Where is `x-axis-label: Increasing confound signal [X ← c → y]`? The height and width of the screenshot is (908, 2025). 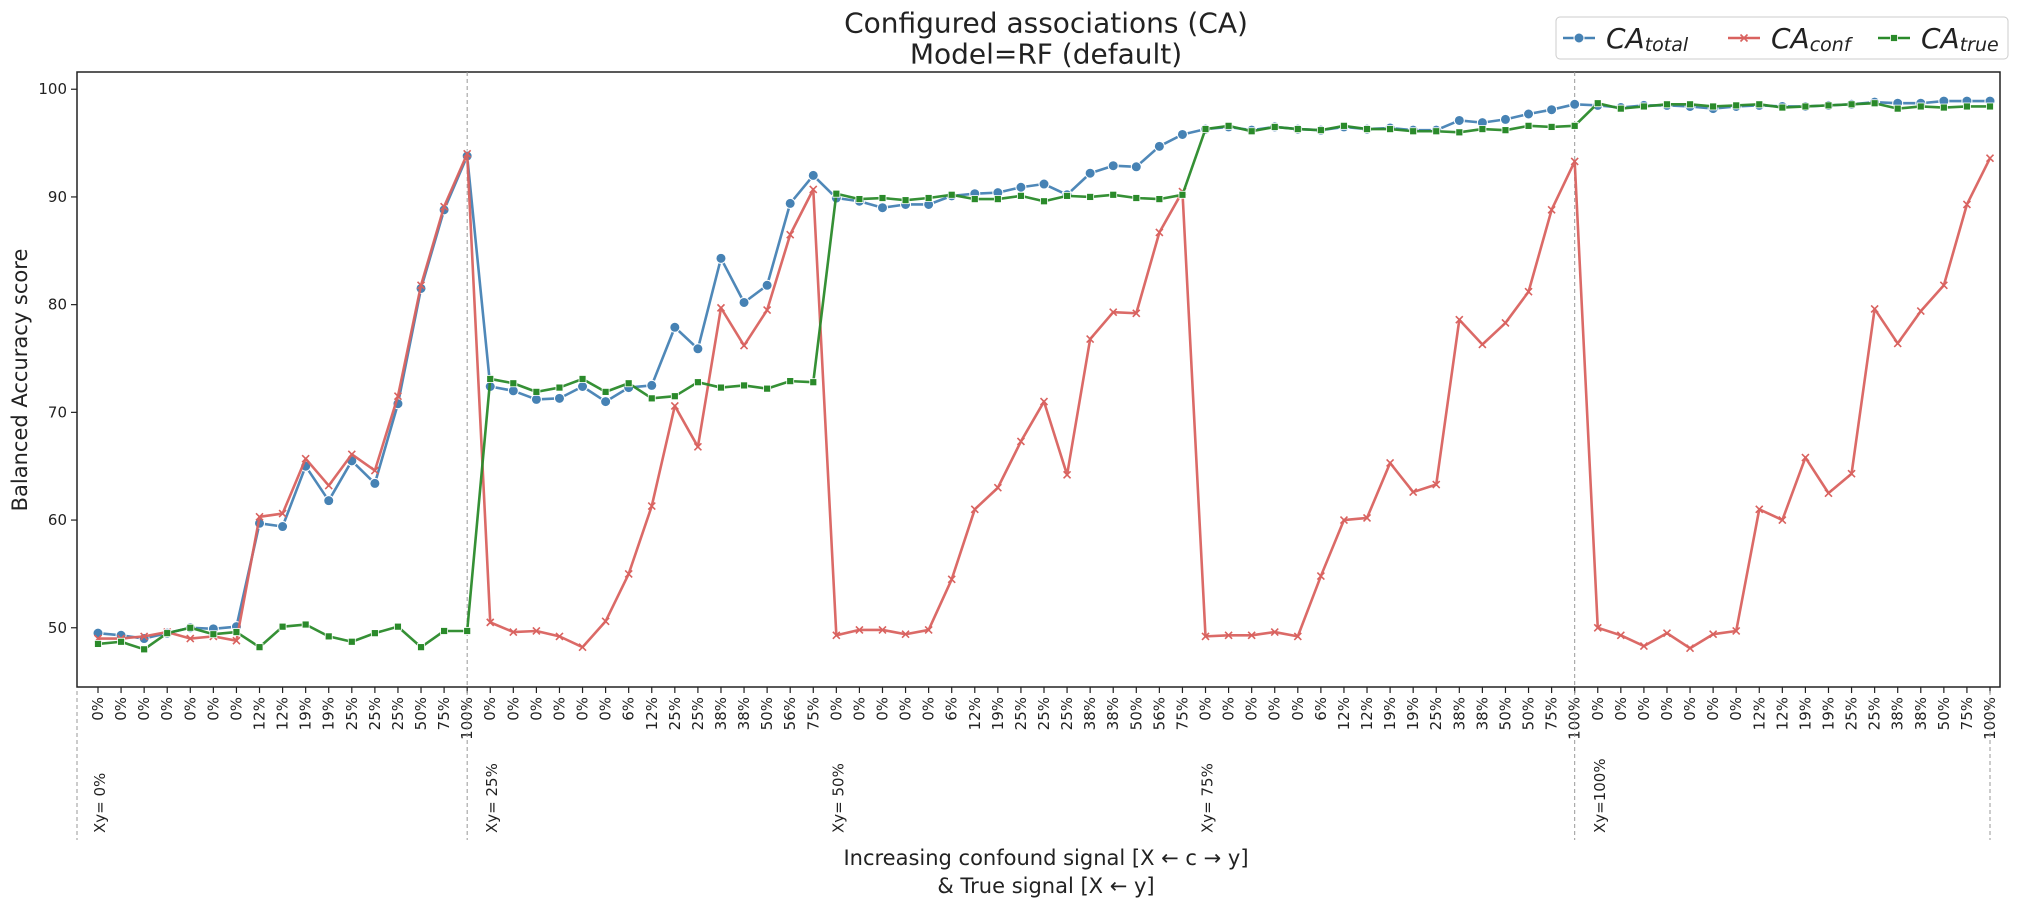 x-axis-label: Increasing confound signal [X ← c → y] is located at coordinates (1045, 858).